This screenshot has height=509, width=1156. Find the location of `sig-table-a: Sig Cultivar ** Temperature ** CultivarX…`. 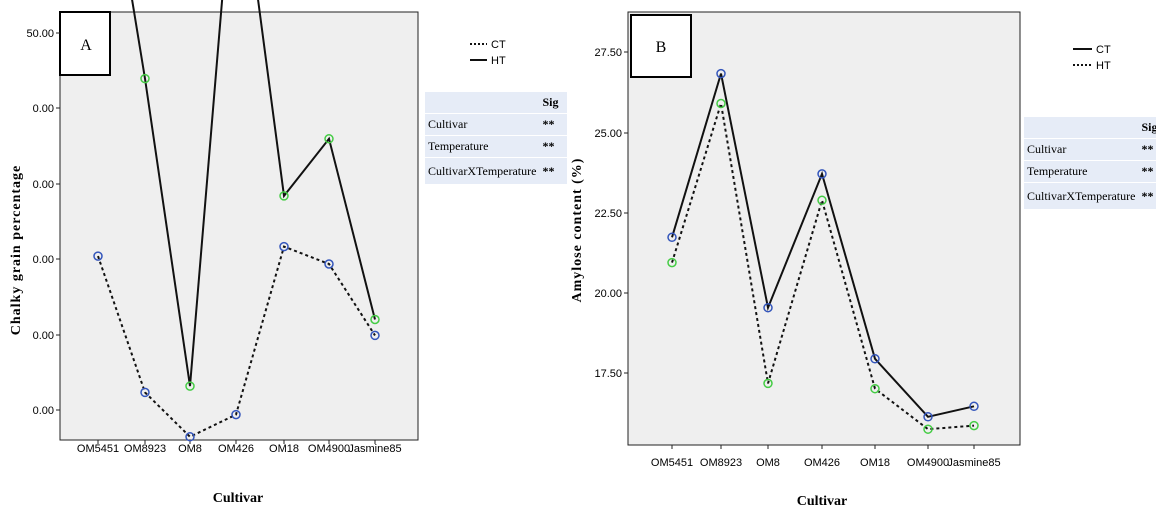

sig-table-a: Sig Cultivar ** Temperature ** CultivarX… is located at coordinates (496, 138).